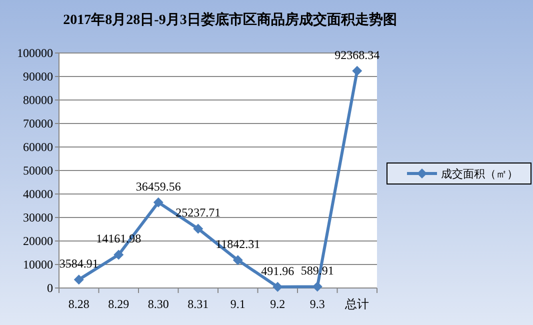 This screenshot has width=533, height=325. I want to click on y-tick-label: 40000, so click(38, 194).